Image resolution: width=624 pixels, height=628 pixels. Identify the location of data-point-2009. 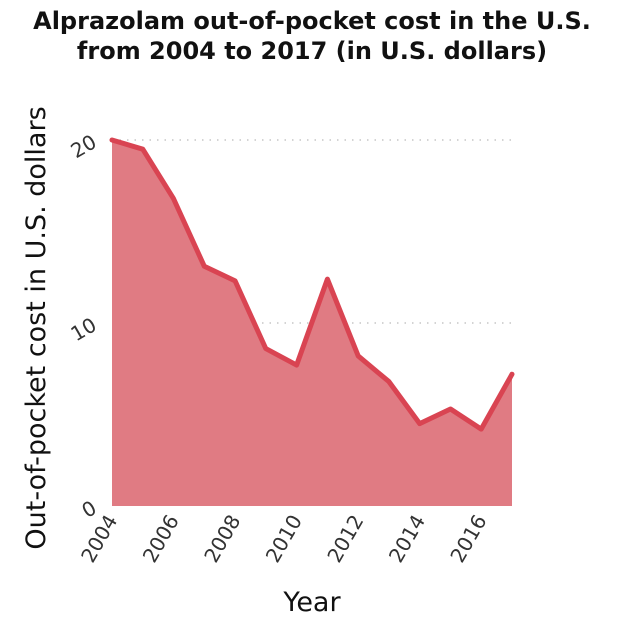
(265, 348).